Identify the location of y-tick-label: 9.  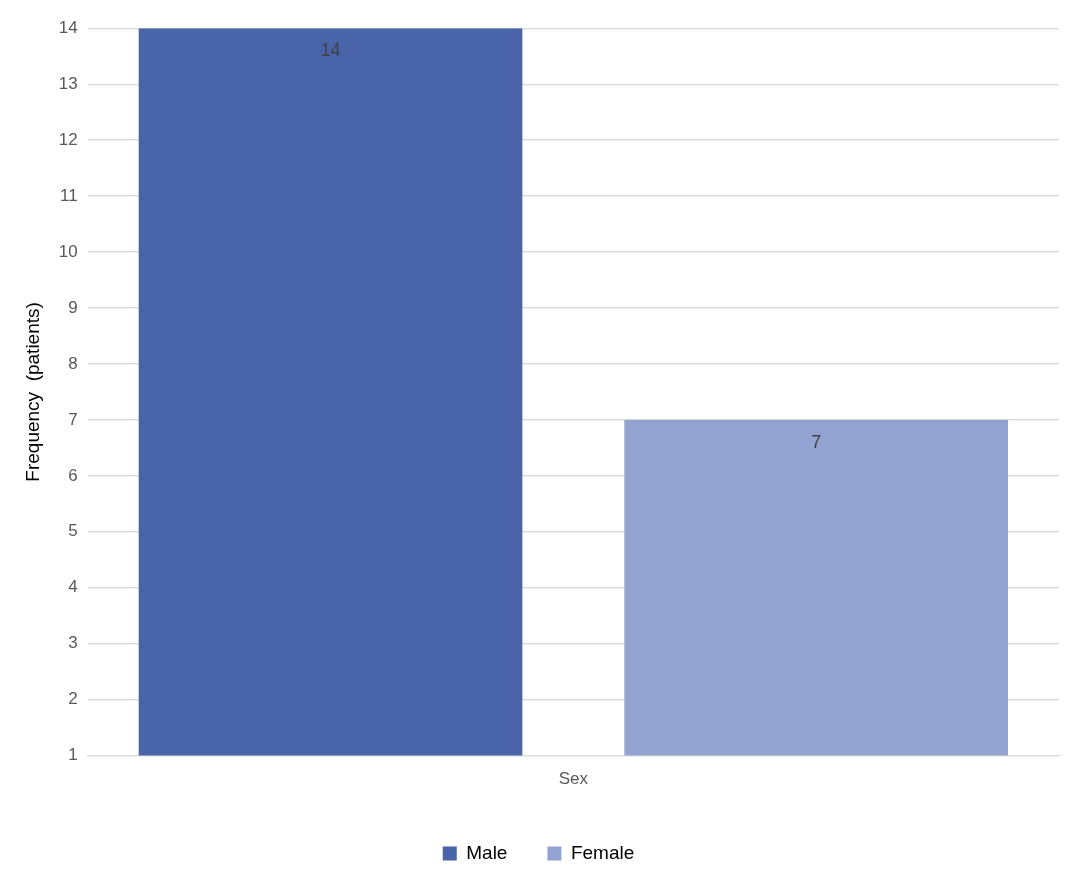
(73, 307).